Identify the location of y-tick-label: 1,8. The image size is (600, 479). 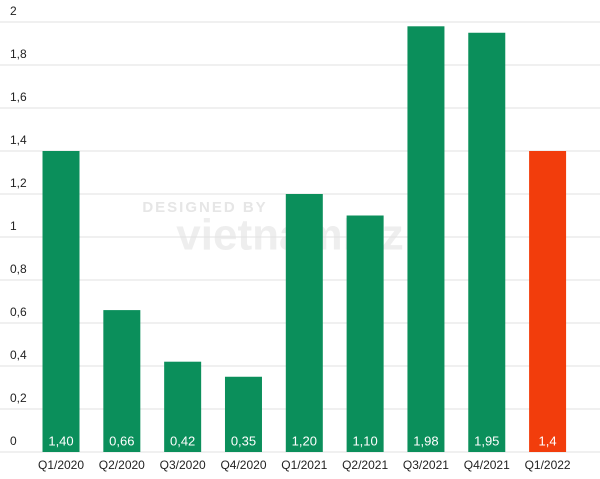
(18, 54).